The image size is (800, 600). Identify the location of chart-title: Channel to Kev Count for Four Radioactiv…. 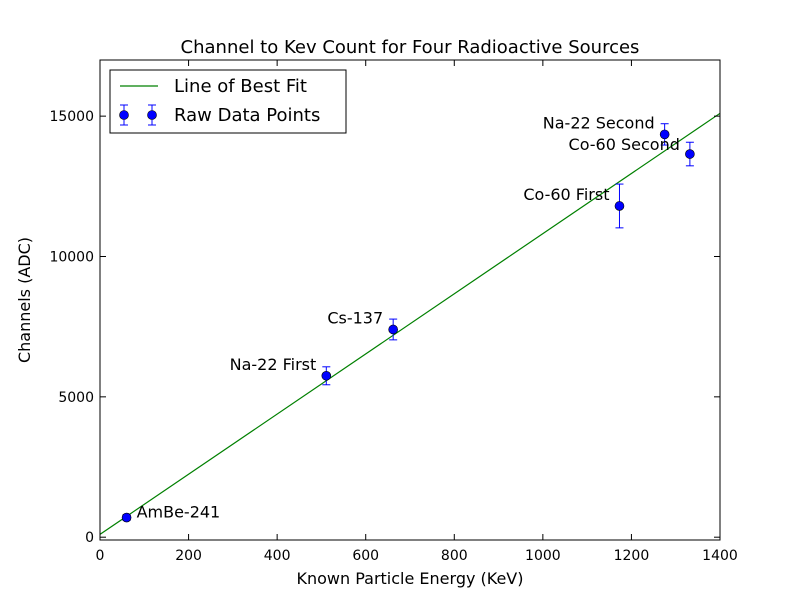
(410, 47).